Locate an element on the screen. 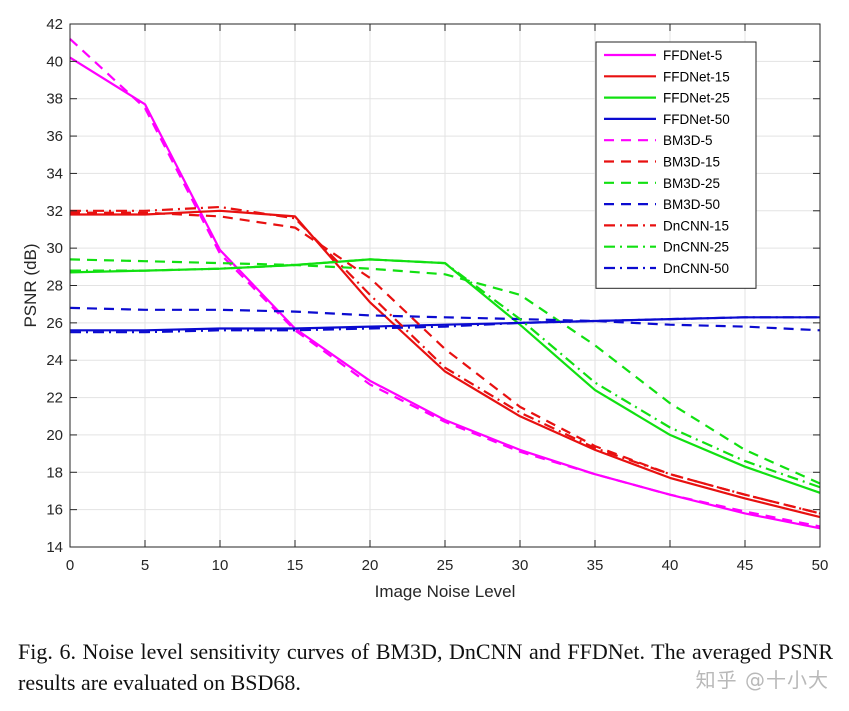 This screenshot has width=849, height=711. y-tick-label: 36 is located at coordinates (54, 136).